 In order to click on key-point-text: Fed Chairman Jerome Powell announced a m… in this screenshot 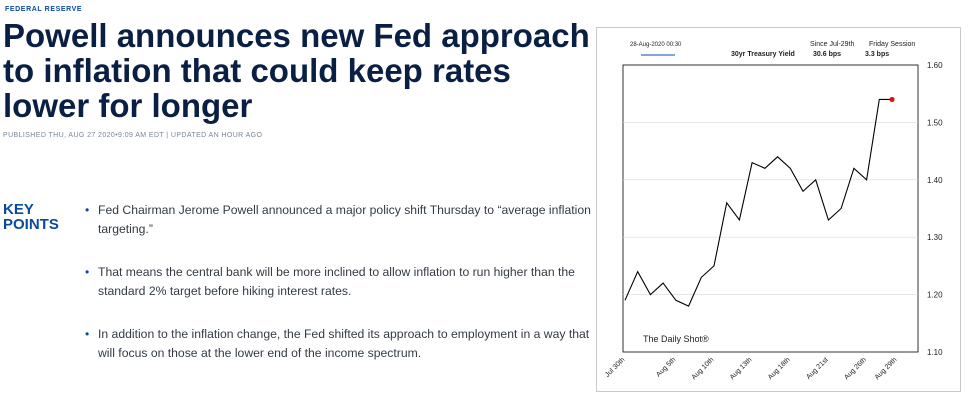, I will do `click(344, 219)`.